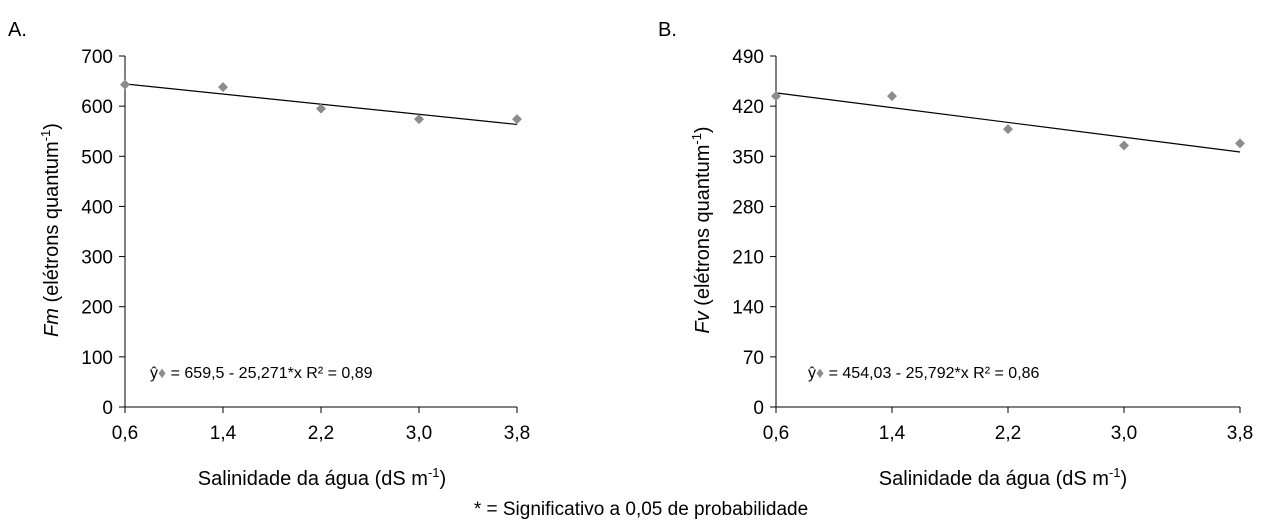 This screenshot has height=524, width=1282. I want to click on y-tick-label: 350, so click(748, 157).